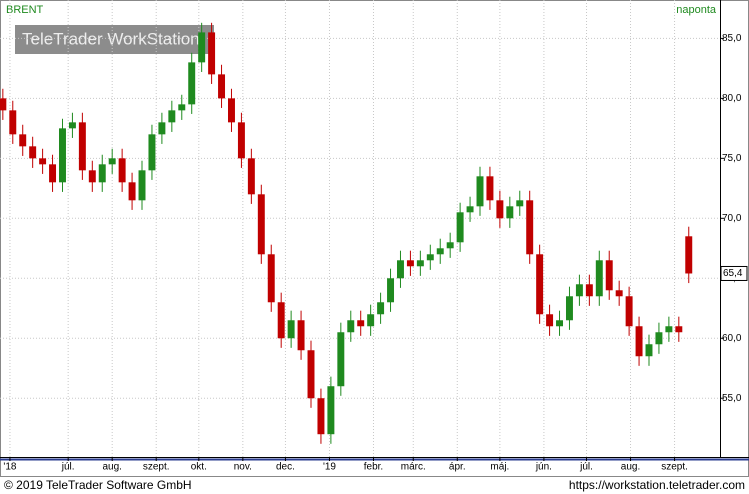  What do you see at coordinates (732, 398) in the screenshot?
I see `y-tick-label: 55,0` at bounding box center [732, 398].